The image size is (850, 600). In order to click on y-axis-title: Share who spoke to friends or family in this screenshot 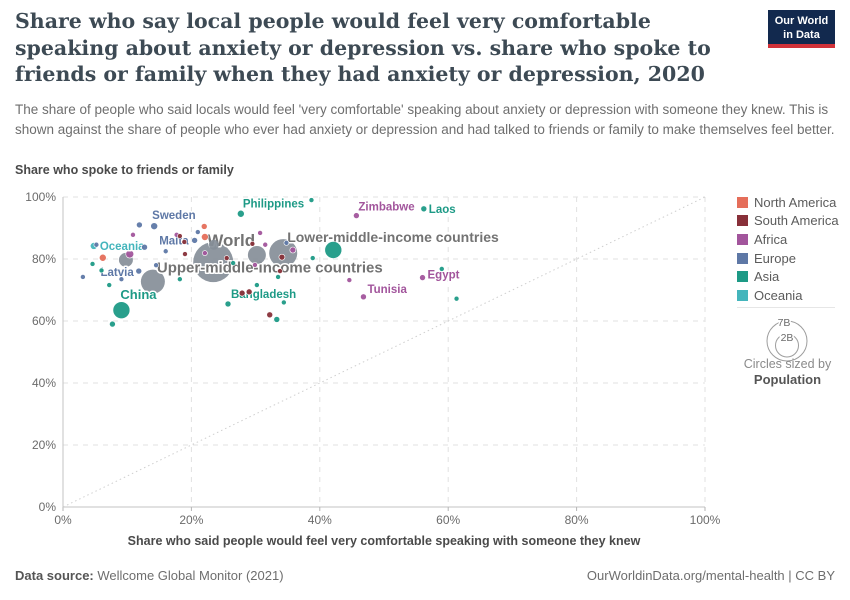, I will do `click(124, 170)`.